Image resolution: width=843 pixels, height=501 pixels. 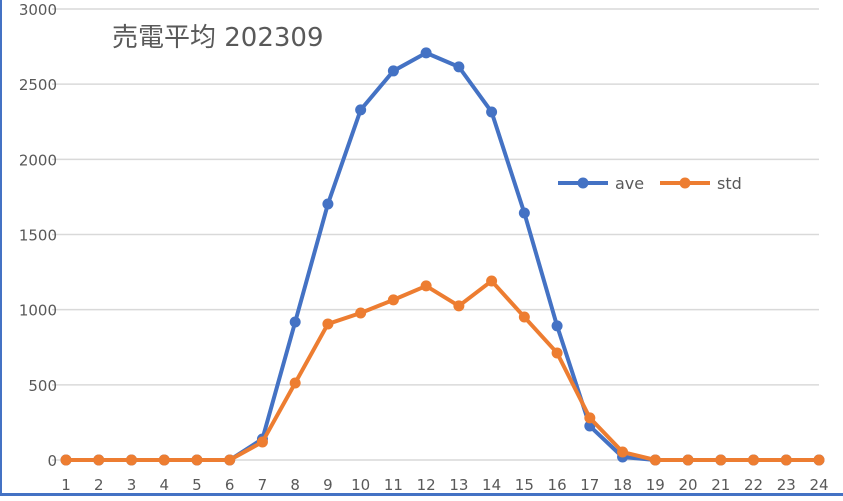 What do you see at coordinates (132, 485) in the screenshot?
I see `x-tick-label: 3` at bounding box center [132, 485].